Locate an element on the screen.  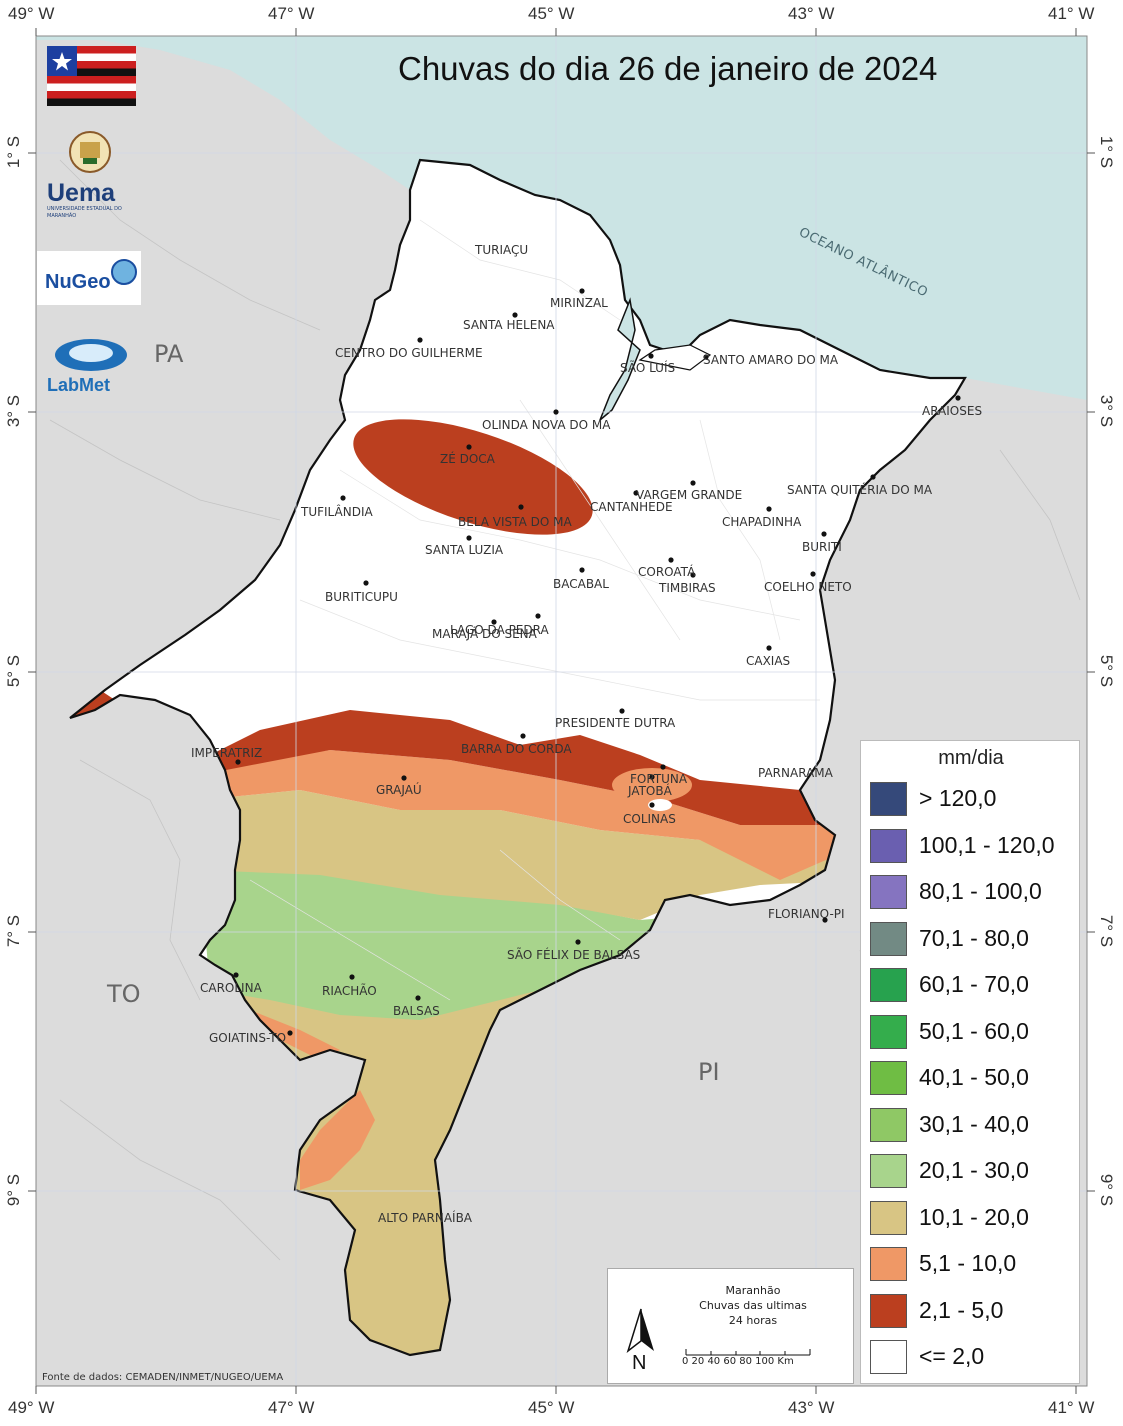
legend-label: > 120,0 is located at coordinates (958, 798).